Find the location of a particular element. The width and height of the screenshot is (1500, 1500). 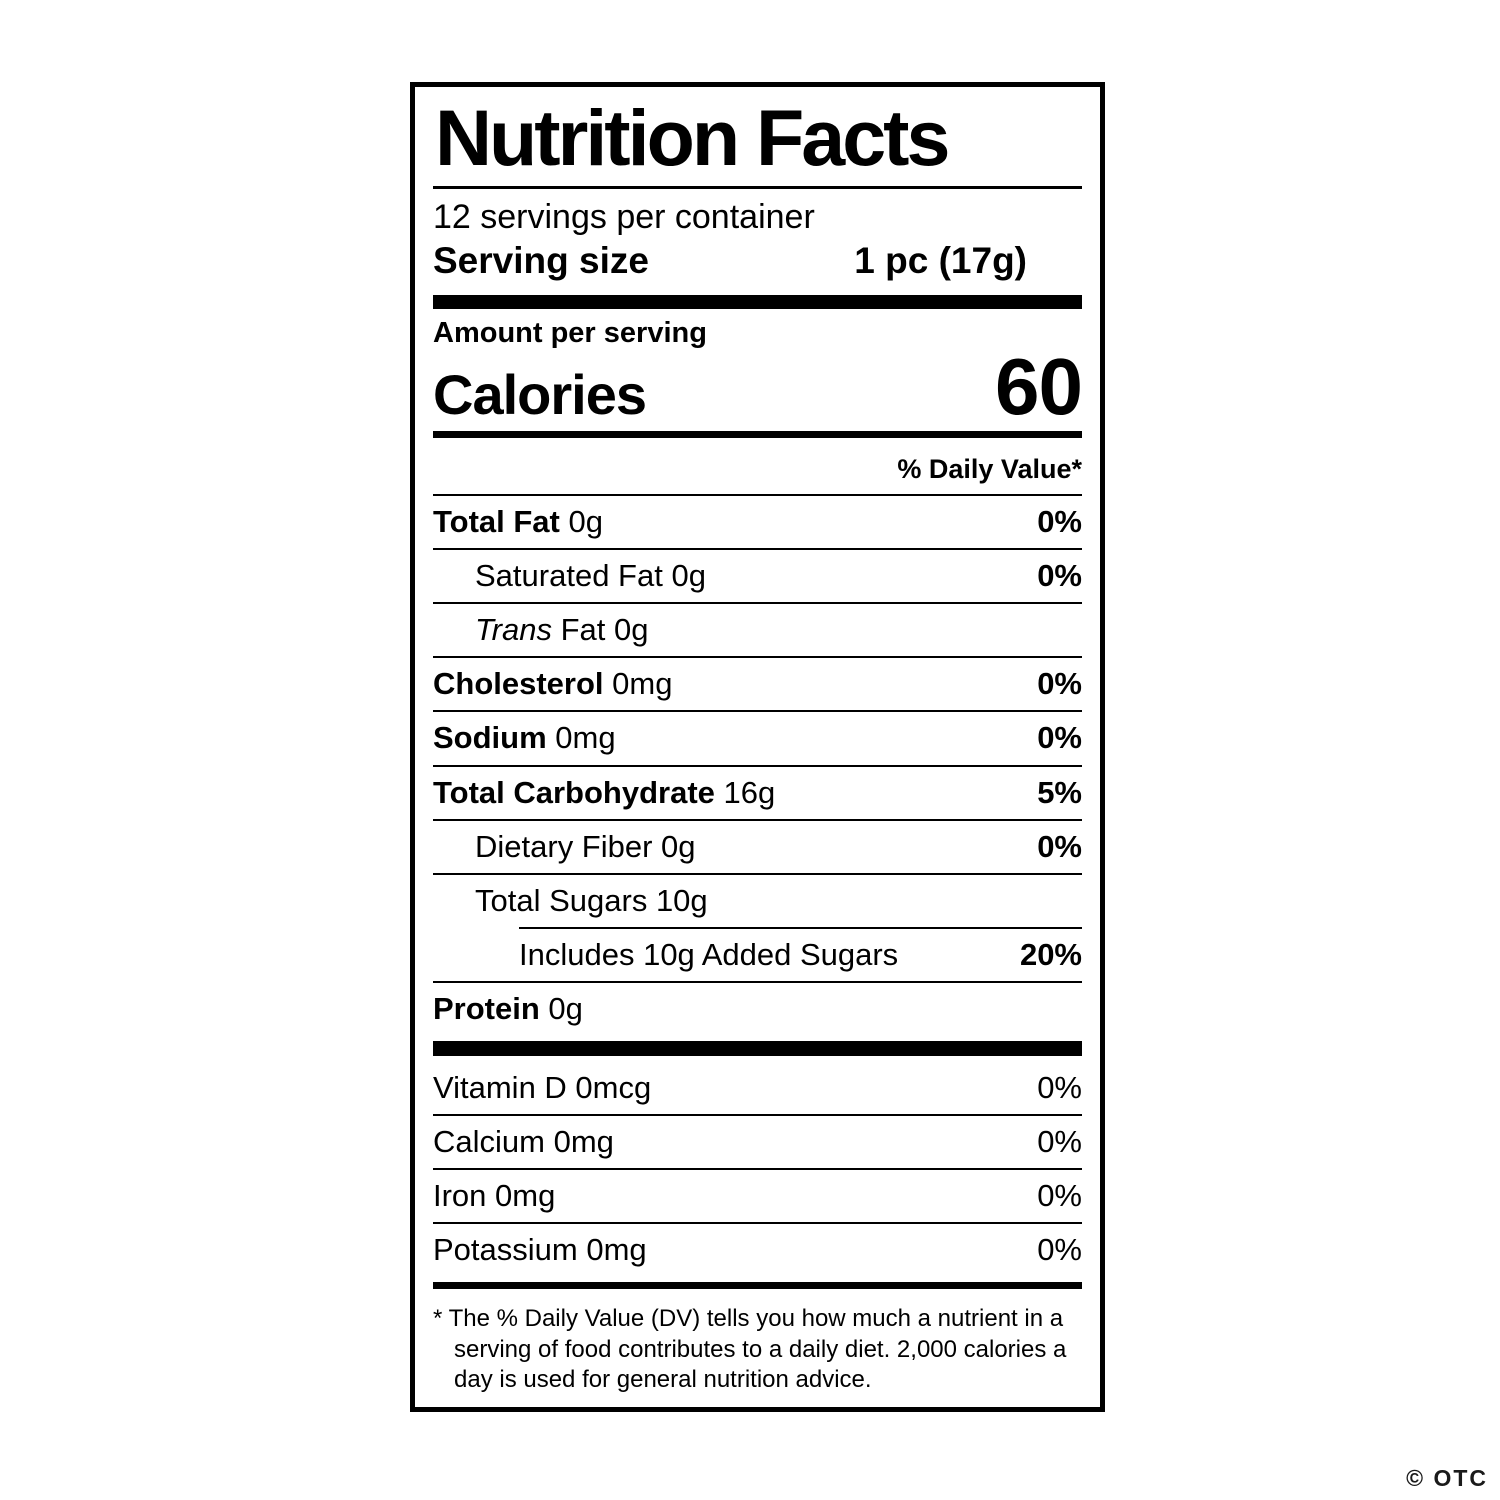

nutrient-name: Calcium 0mg is located at coordinates (523, 1141).